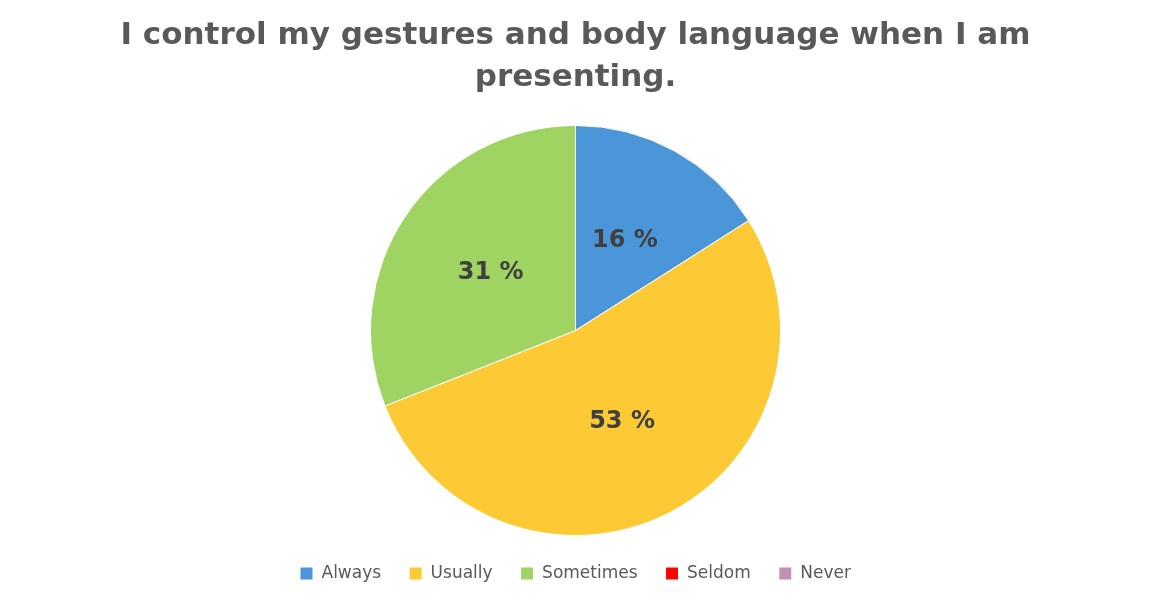 The image size is (1151, 604). Describe the element at coordinates (719, 571) in the screenshot. I see `legend-label: Seldom` at that location.